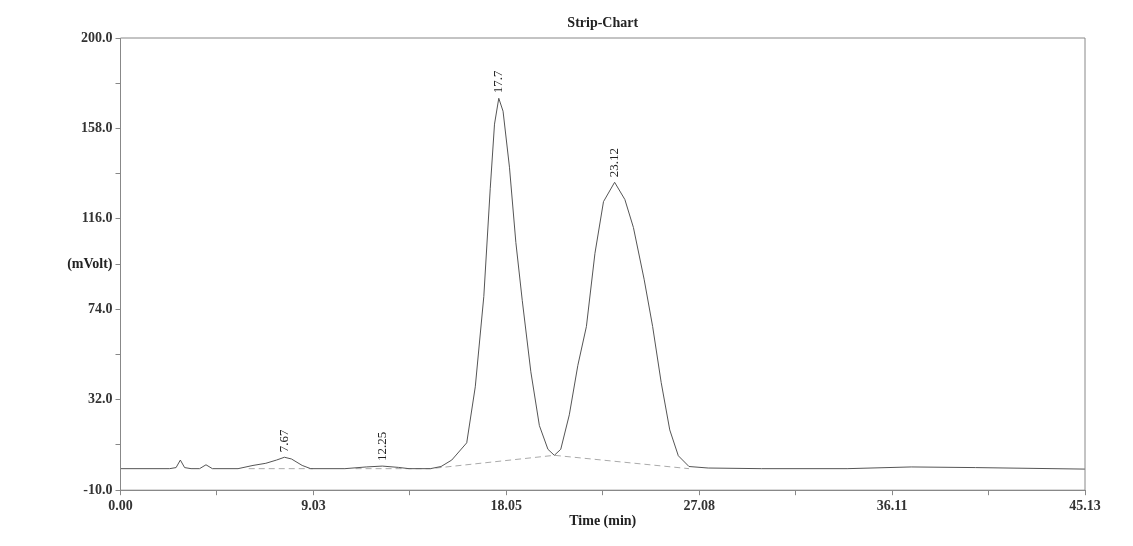 This screenshot has width=1133, height=546. What do you see at coordinates (603, 520) in the screenshot?
I see `x-axis-title: Time (min)` at bounding box center [603, 520].